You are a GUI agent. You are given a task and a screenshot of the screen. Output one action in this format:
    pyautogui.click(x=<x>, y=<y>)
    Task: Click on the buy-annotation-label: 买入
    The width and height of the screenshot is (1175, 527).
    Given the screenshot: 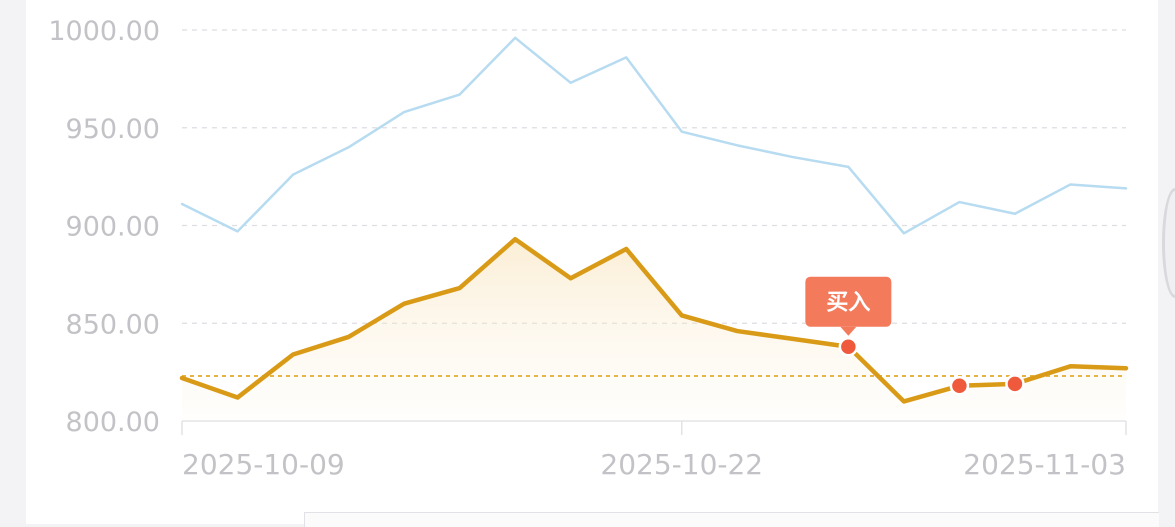 What is the action you would take?
    pyautogui.click(x=848, y=303)
    